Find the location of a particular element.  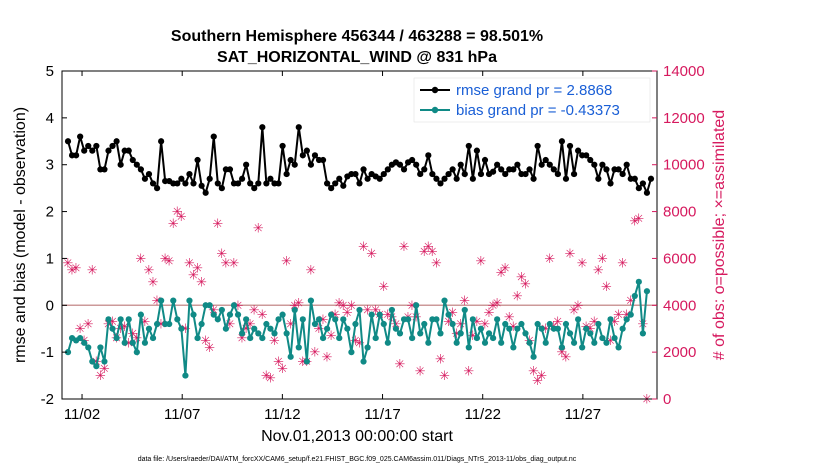

y-axis-label-right: # of obs: o=possible; ×=assimilated is located at coordinates (719, 235).